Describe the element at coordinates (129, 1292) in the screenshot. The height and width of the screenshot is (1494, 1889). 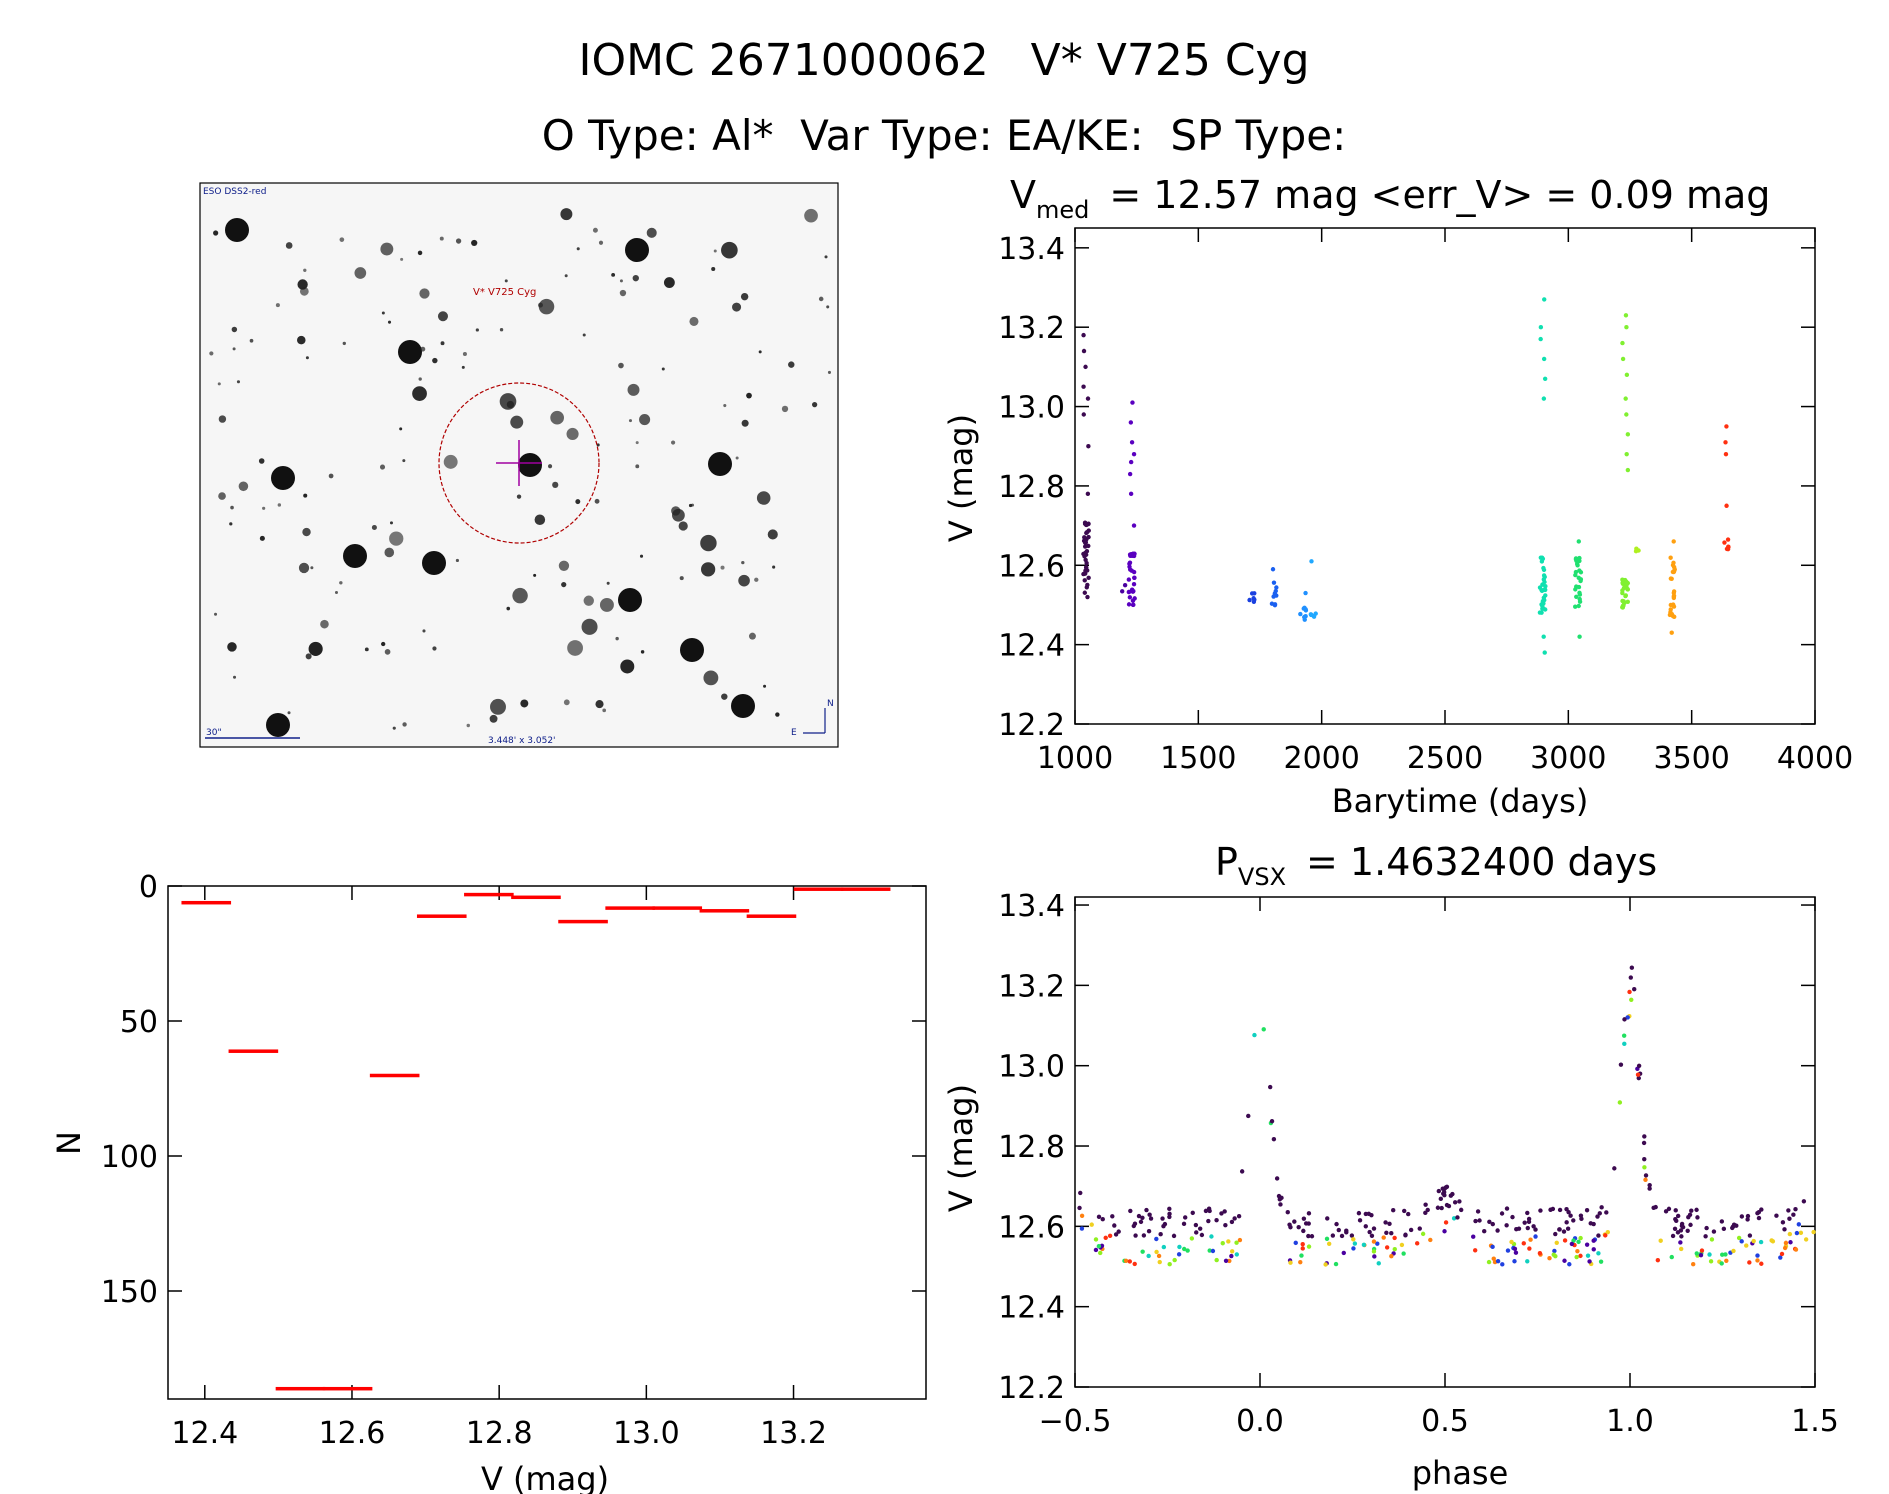
I see `y-tick-label: 150` at that location.